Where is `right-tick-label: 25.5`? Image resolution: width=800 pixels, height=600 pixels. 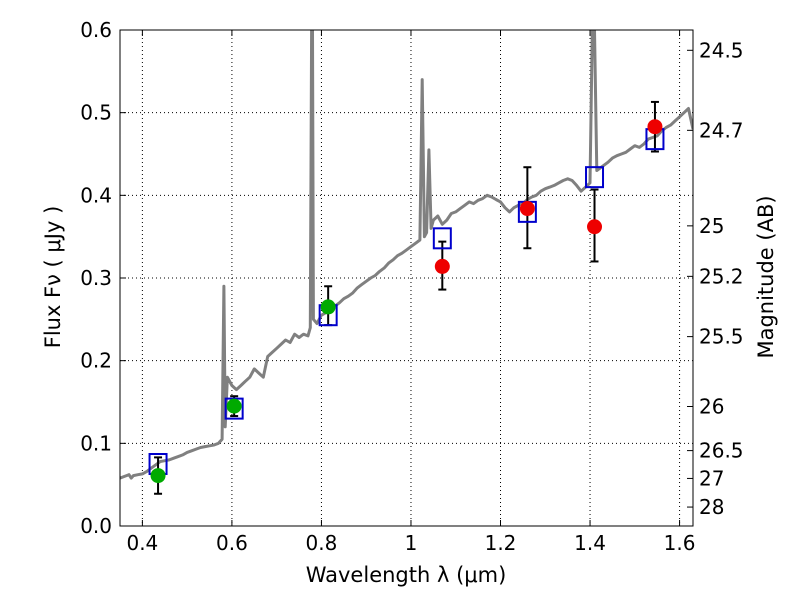
right-tick-label: 25.5 is located at coordinates (721, 337).